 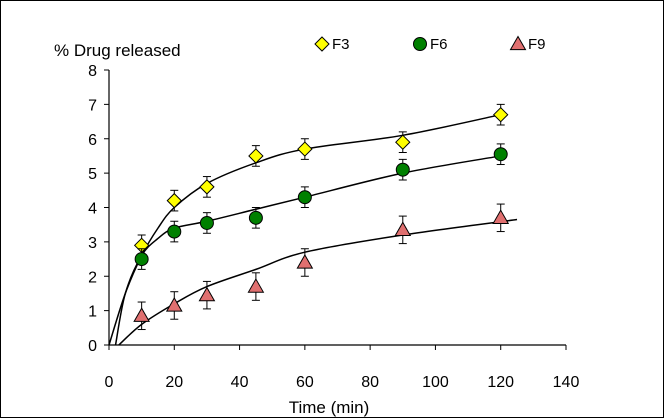 What do you see at coordinates (420, 44) in the screenshot?
I see `legend-marker-f6` at bounding box center [420, 44].